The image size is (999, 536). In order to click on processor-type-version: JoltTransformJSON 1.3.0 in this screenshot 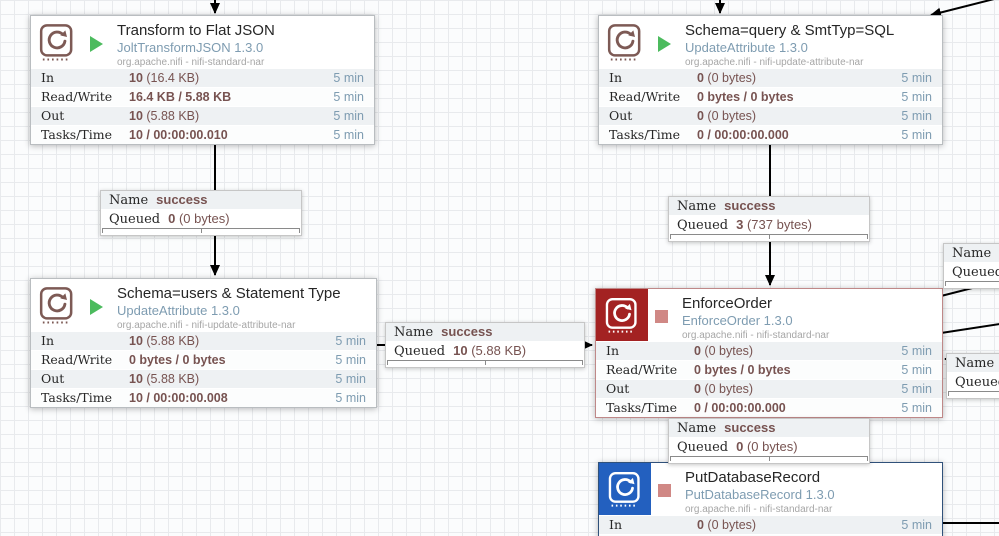, I will do `click(190, 47)`.